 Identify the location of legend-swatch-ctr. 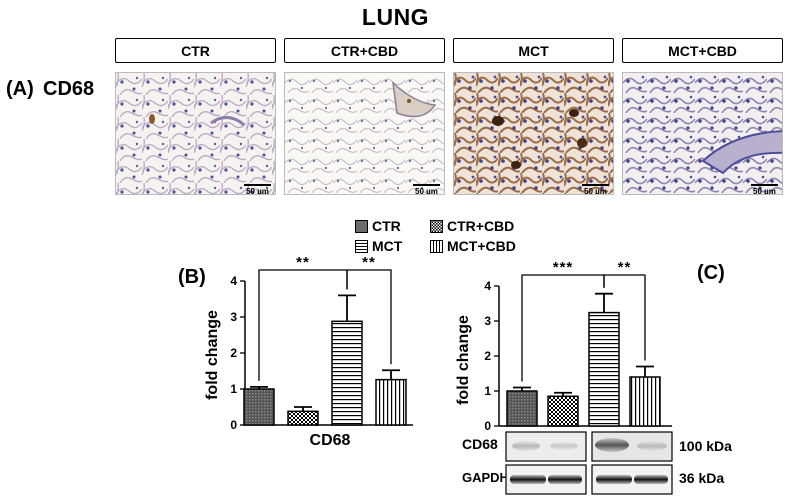
(361, 226).